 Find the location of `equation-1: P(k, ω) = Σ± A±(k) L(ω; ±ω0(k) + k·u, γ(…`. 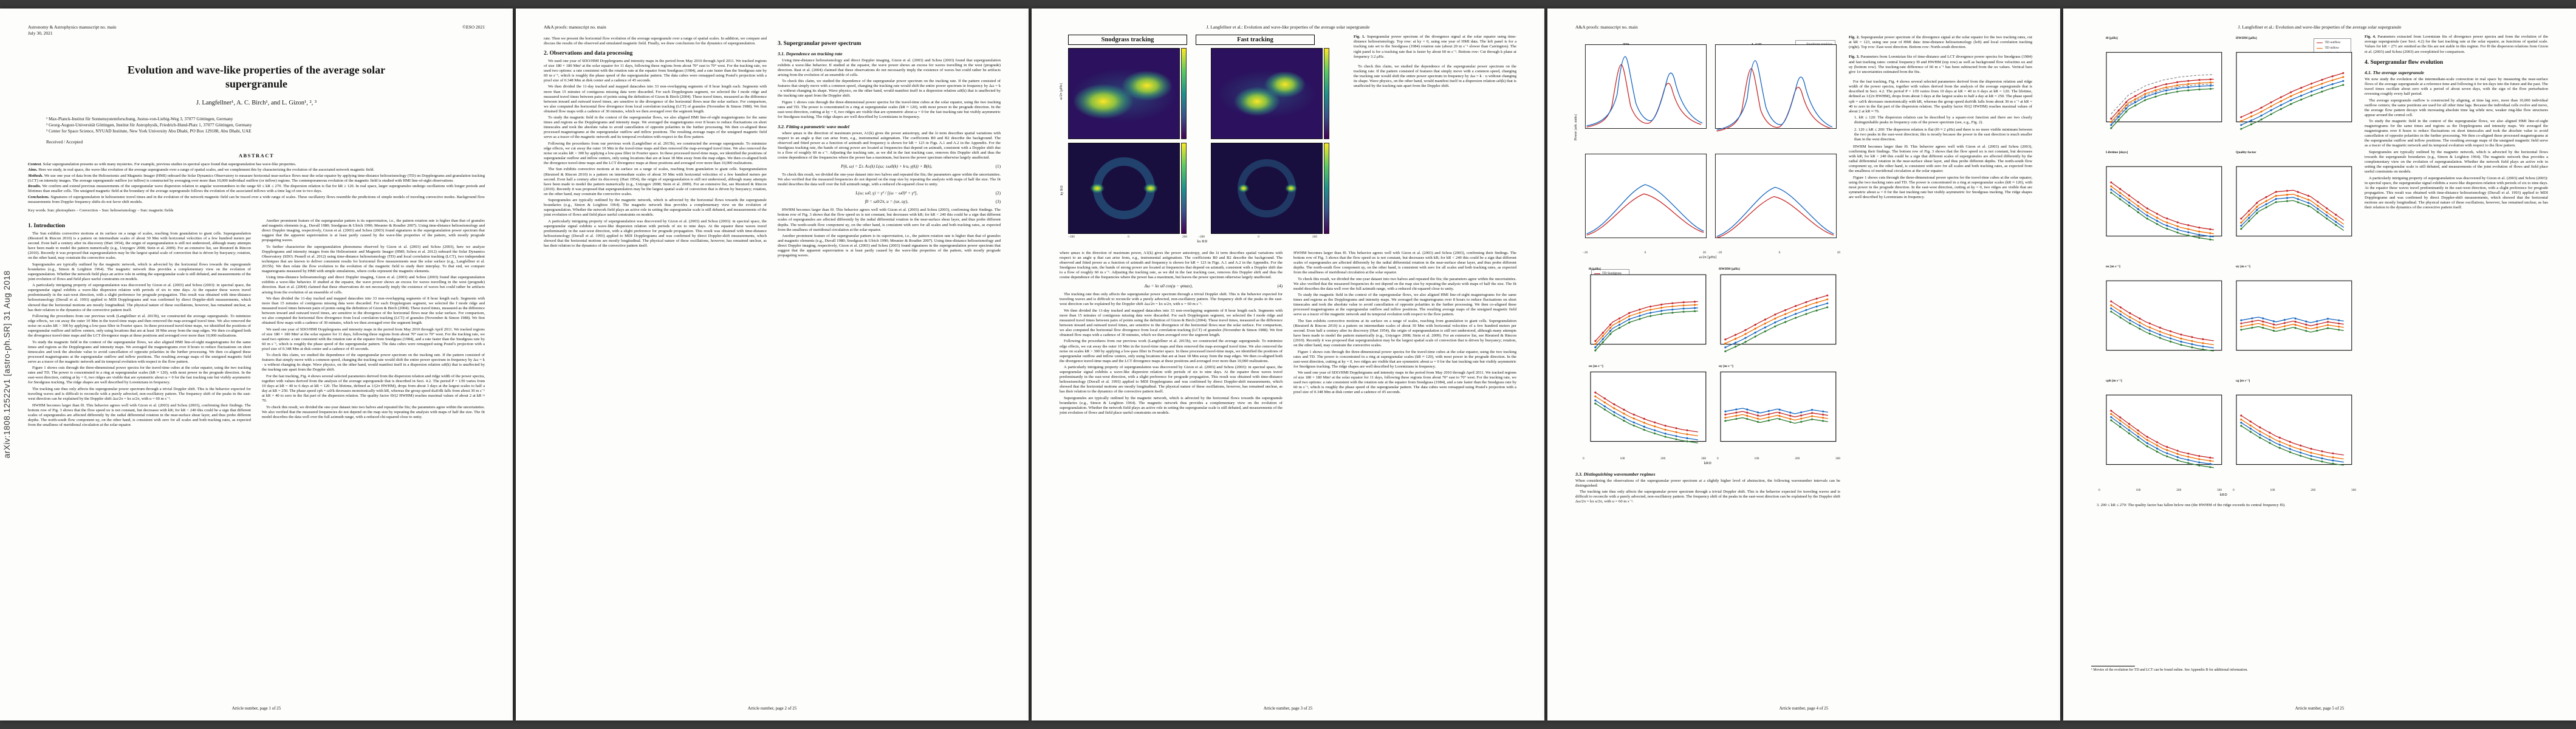

equation-1: P(k, ω) = Σ± A±(k) L(ω; ±ω0(k) + k·u, γ(… is located at coordinates (921, 166).